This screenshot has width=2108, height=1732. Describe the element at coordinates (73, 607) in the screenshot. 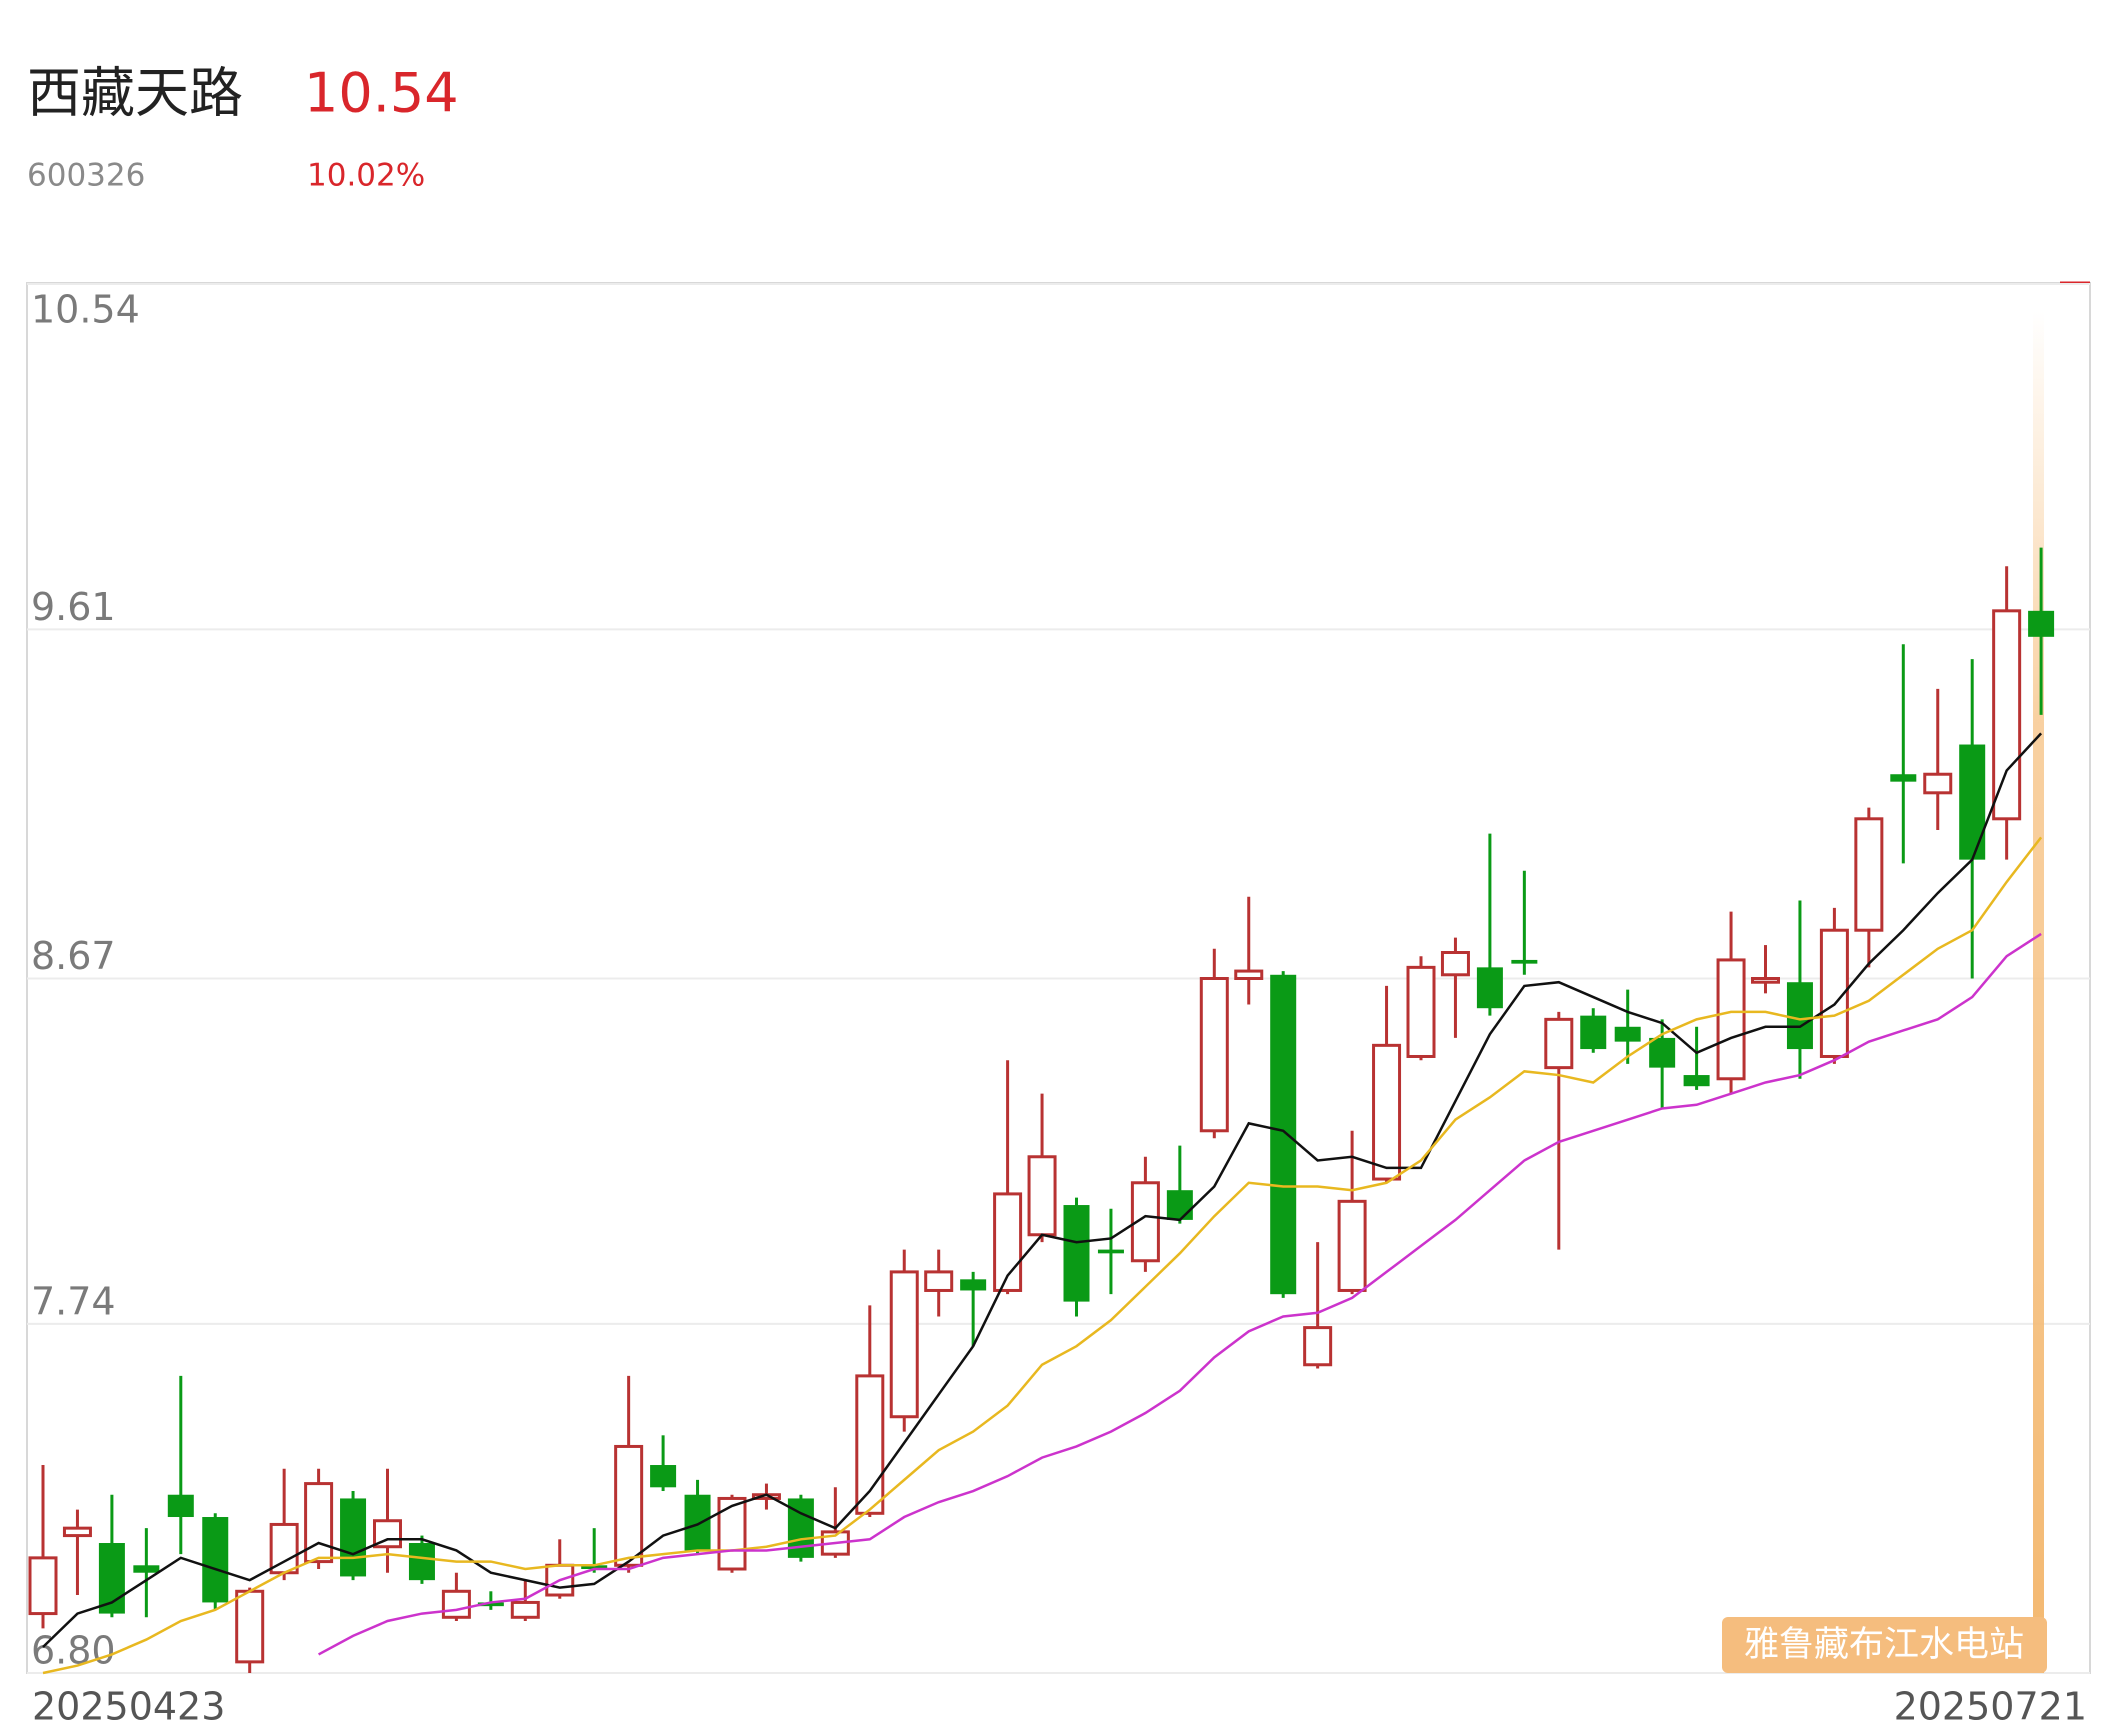

I see `y-tick-label: 9.61` at that location.